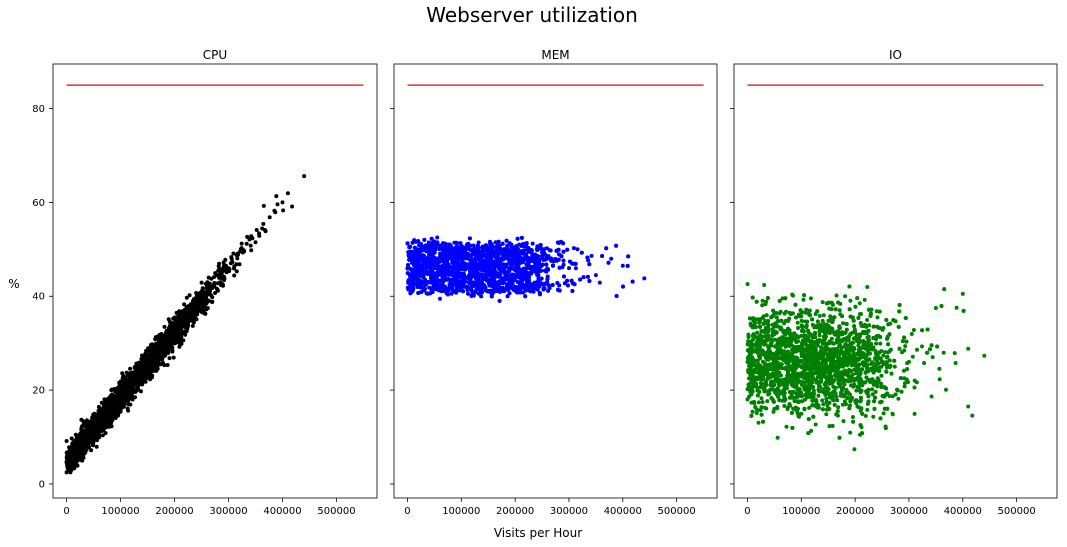 The width and height of the screenshot is (1067, 547). I want to click on x-axis-label: Visits per Hour, so click(538, 533).